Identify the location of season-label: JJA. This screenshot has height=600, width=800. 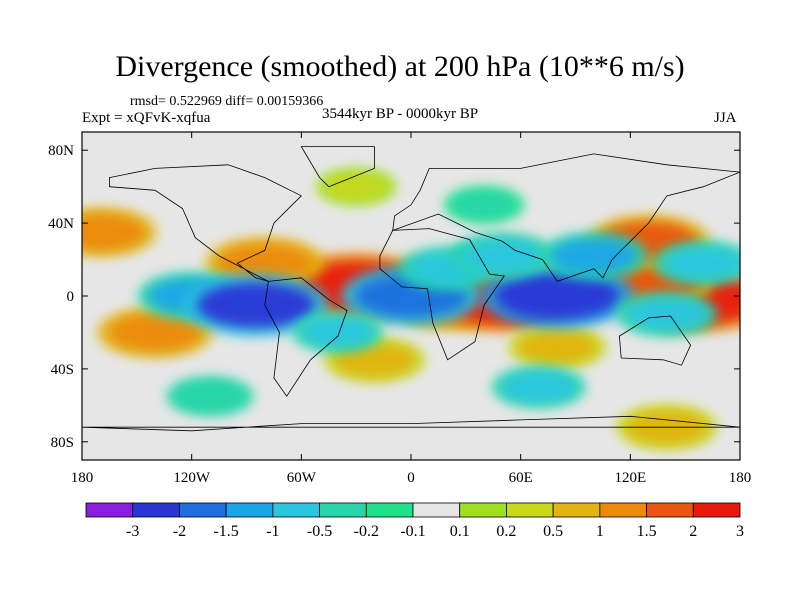
(725, 118).